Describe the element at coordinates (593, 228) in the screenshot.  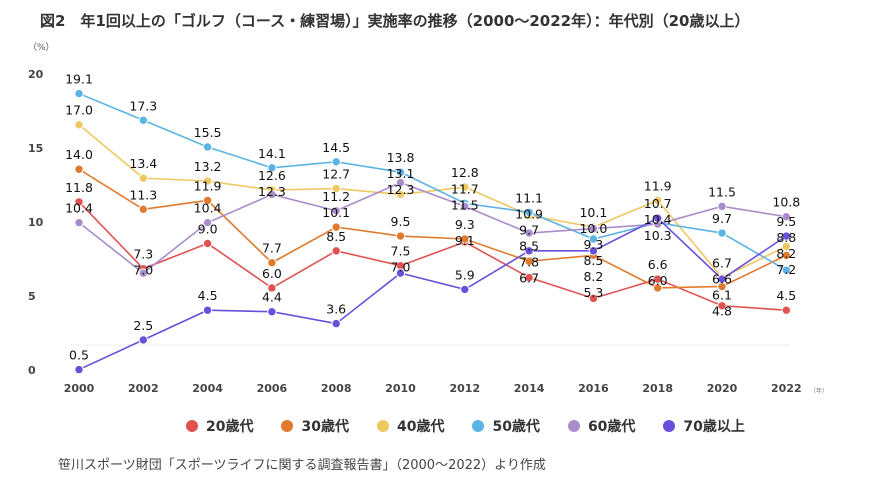
I see `data-label: 10.0` at that location.